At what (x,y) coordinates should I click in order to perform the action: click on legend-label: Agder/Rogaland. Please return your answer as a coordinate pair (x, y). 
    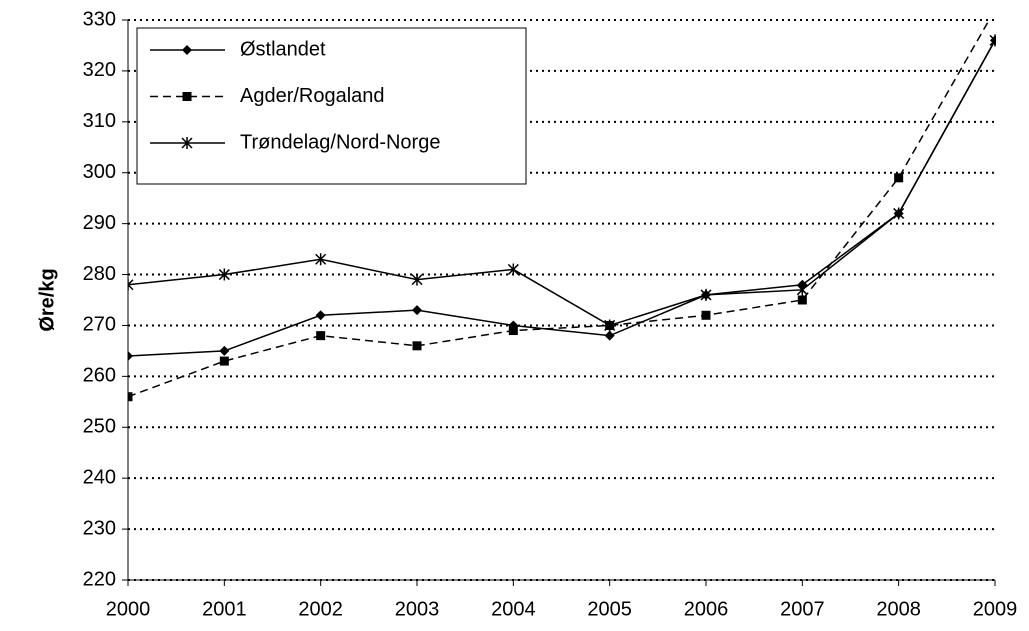
    Looking at the image, I should click on (312, 96).